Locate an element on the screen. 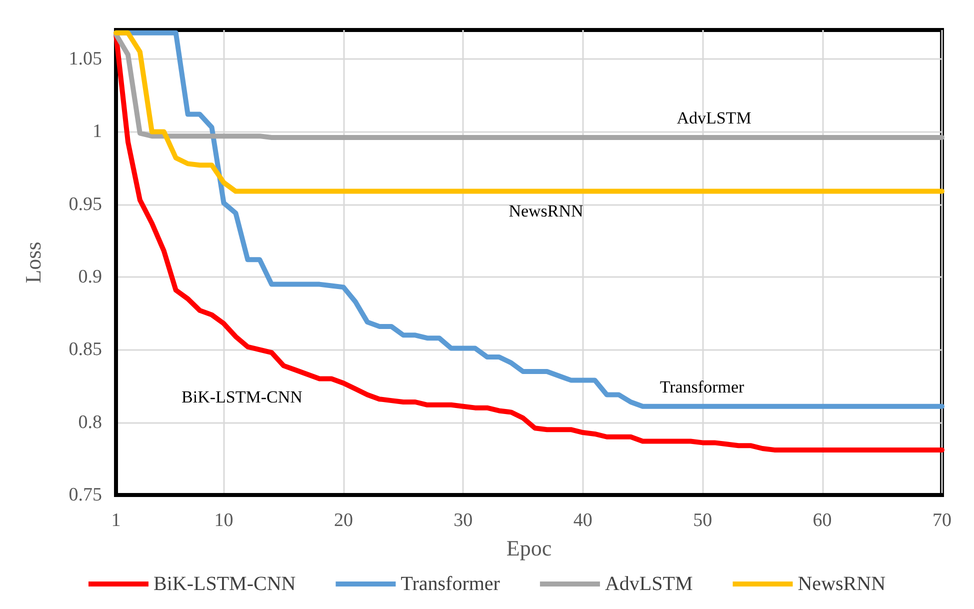  x-tick-label: 50 is located at coordinates (702, 520).